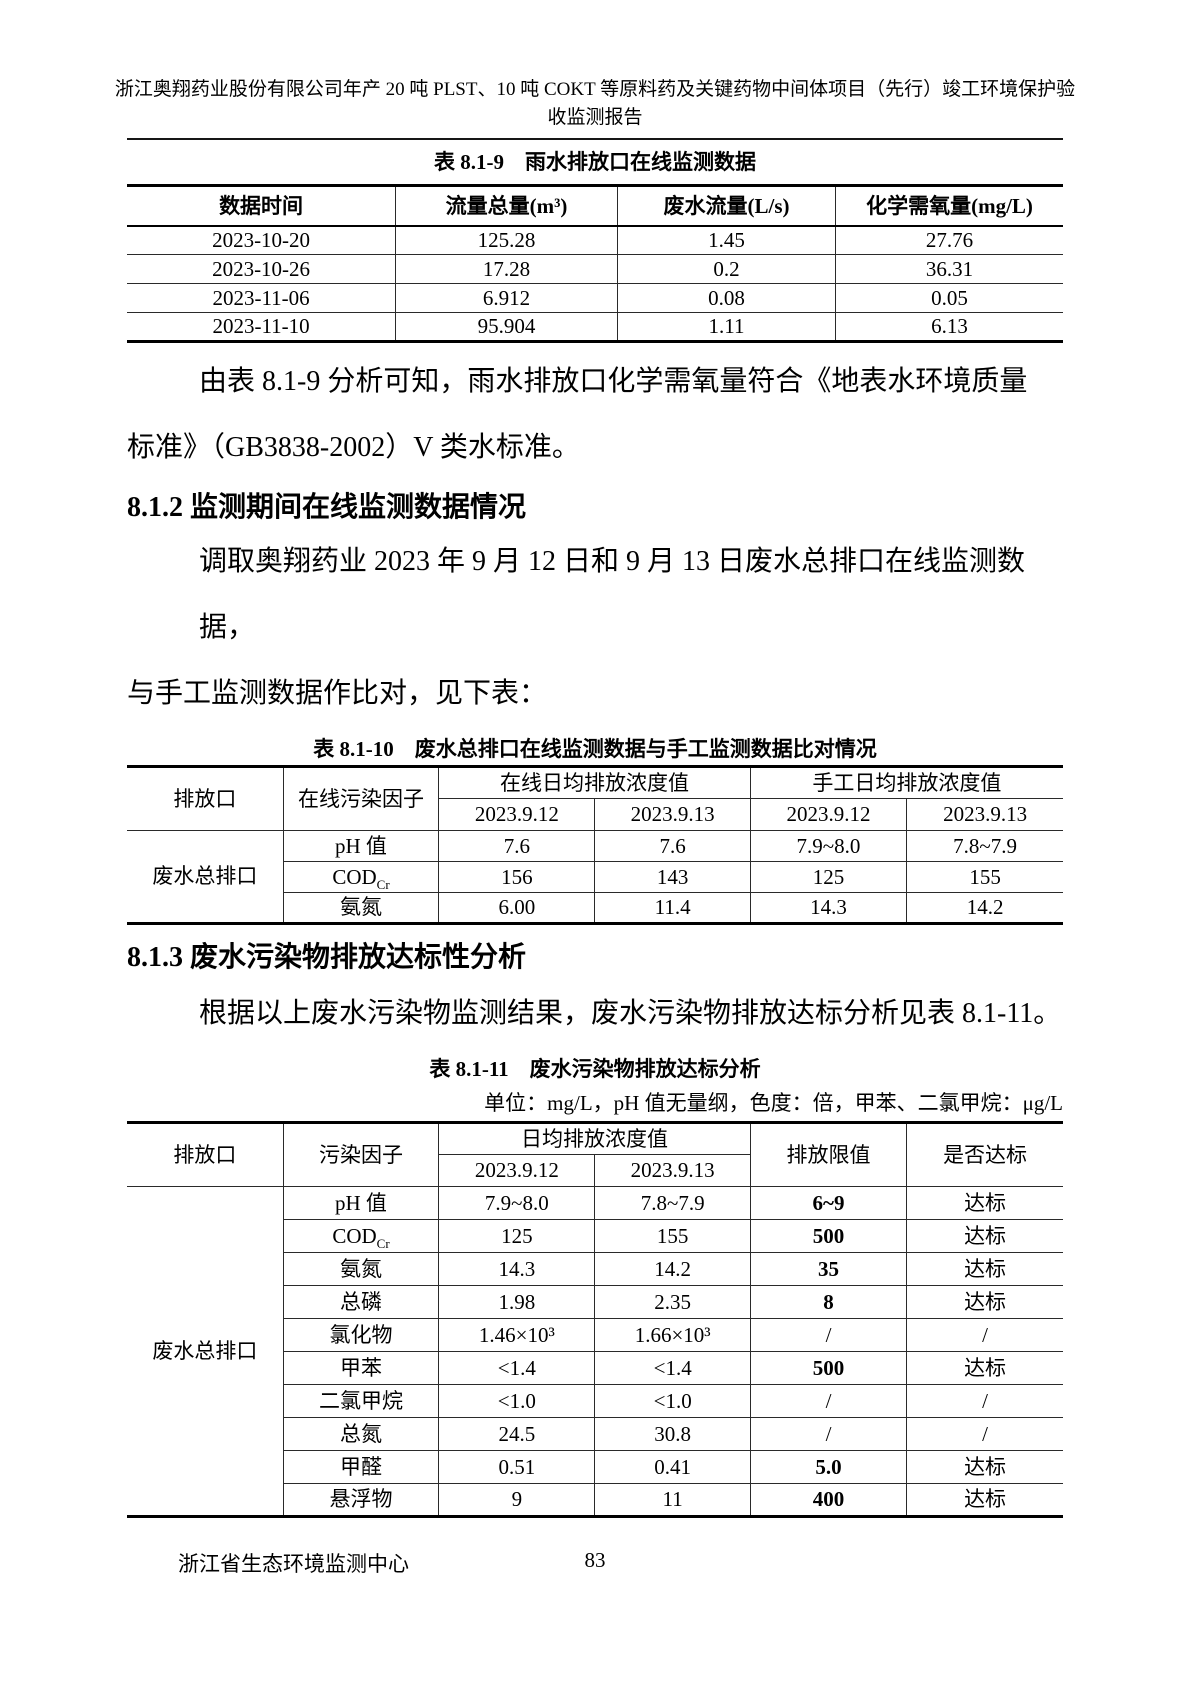 This screenshot has height=1683, width=1190. I want to click on cell: 11, so click(672, 1500).